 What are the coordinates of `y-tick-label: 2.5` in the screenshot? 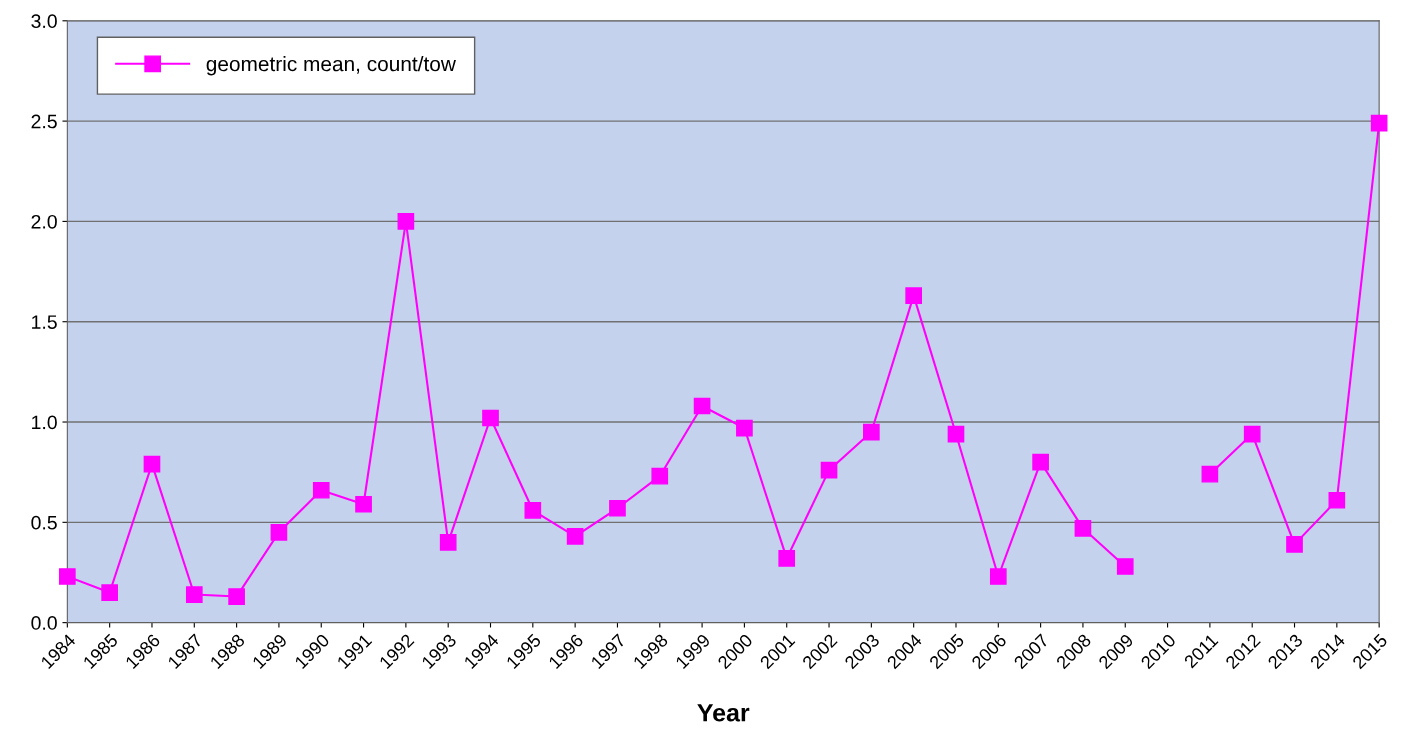 It's located at (44, 121).